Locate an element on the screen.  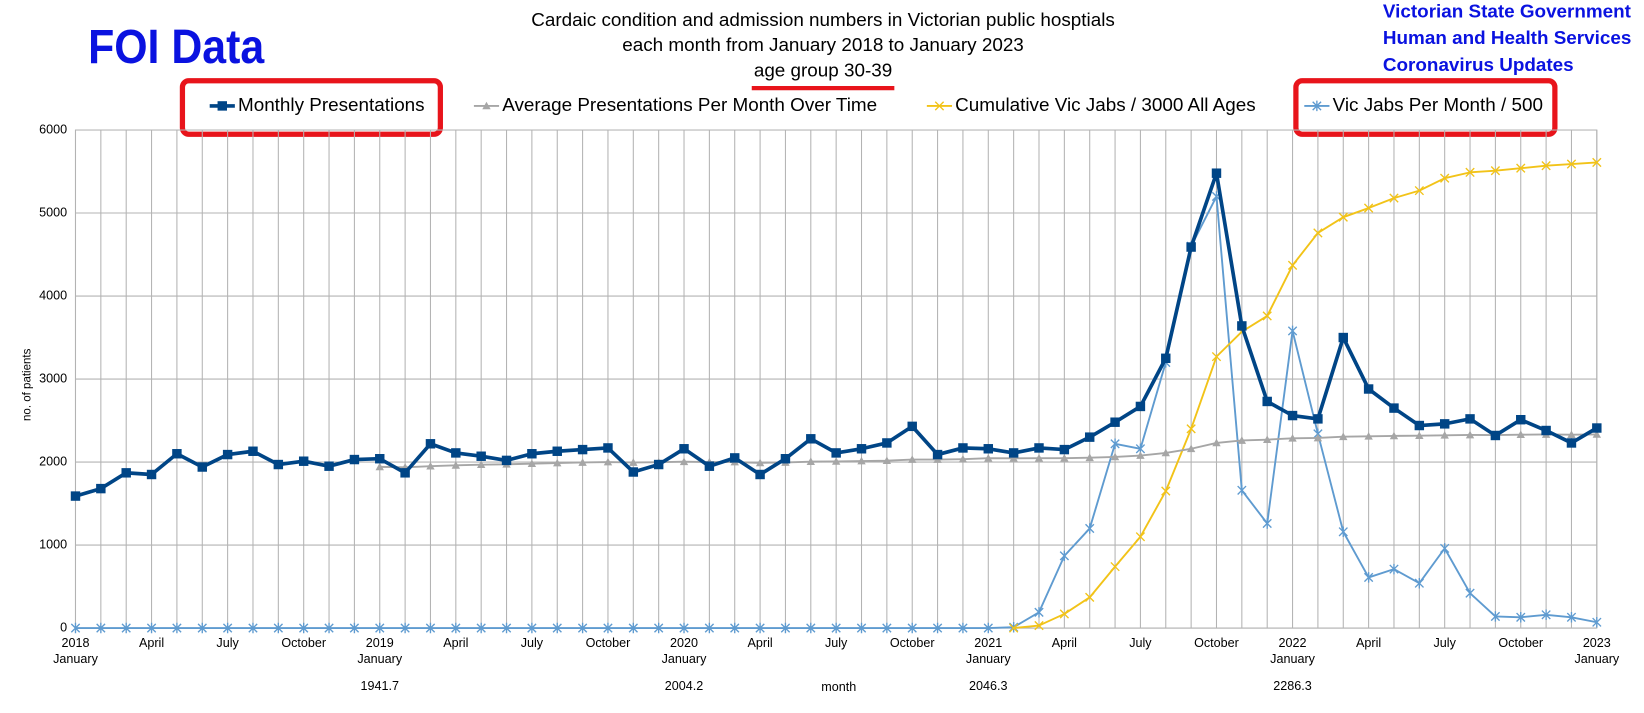
legend-item: Monthly Presentations is located at coordinates (317, 104).